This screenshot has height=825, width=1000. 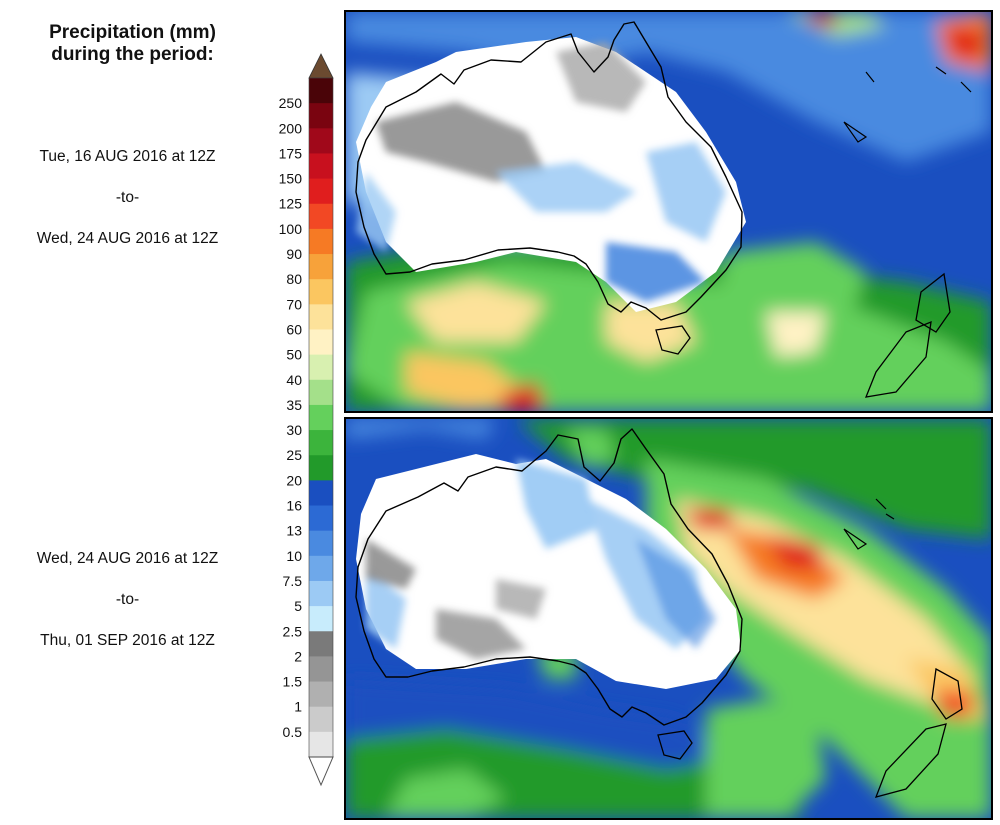 I want to click on colorbar-outline, so click(x=321, y=417).